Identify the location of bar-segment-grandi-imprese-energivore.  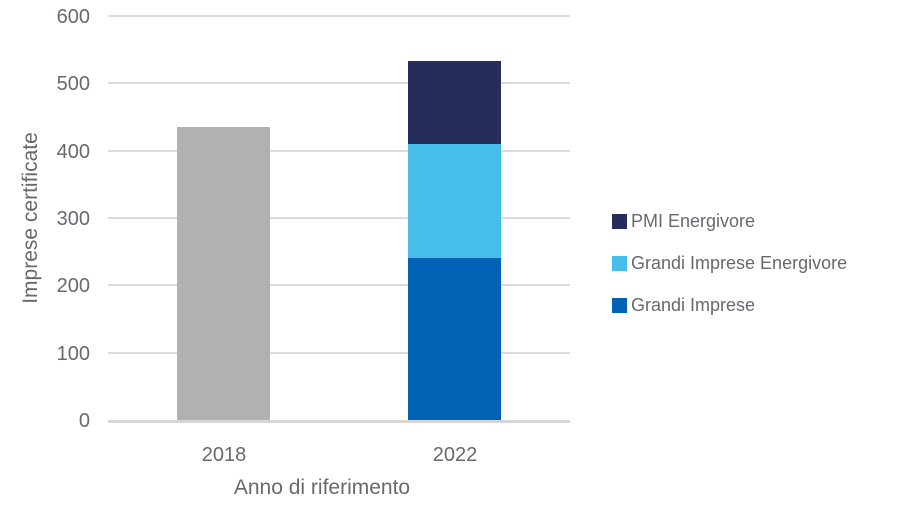
(454, 201).